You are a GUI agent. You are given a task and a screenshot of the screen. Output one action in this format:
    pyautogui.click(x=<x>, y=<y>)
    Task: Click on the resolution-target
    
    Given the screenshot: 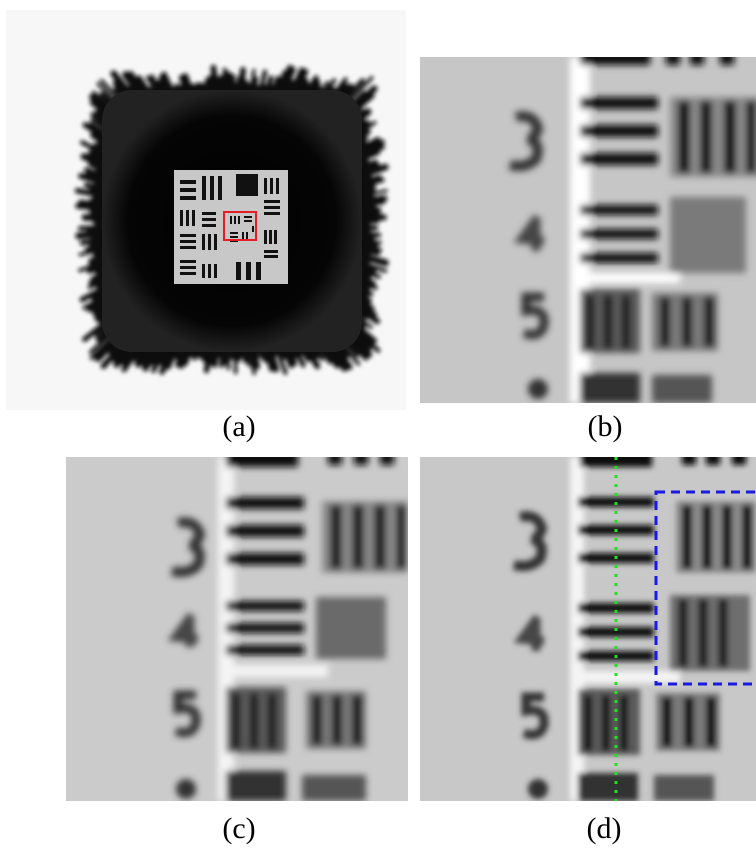 What is the action you would take?
    pyautogui.click(x=231, y=227)
    